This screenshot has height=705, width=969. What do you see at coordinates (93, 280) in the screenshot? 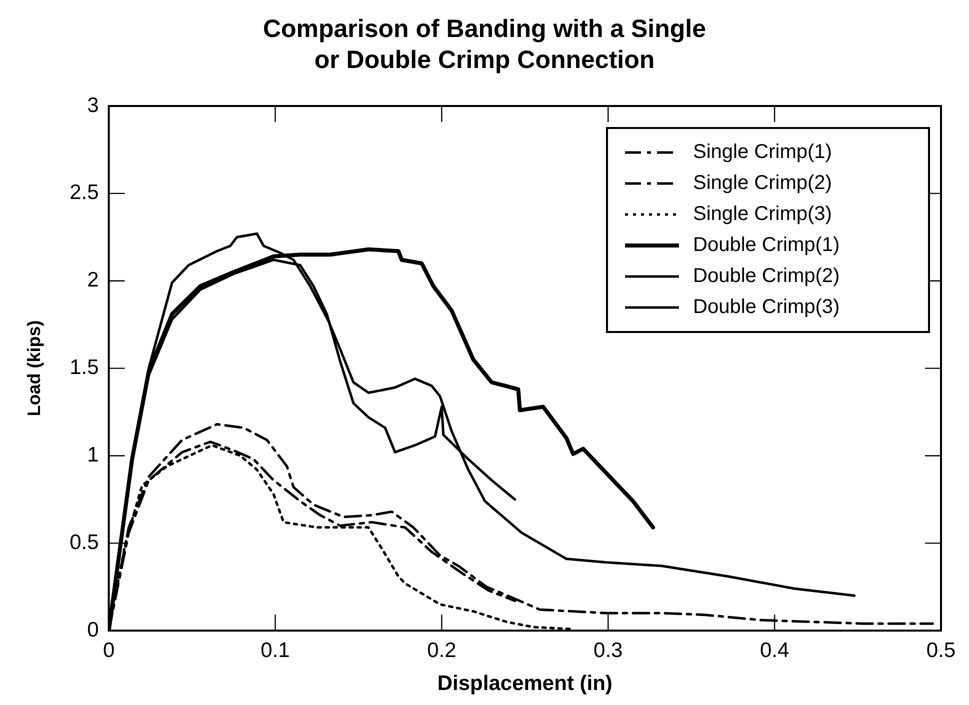
I see `y-tick-label: 2` at bounding box center [93, 280].